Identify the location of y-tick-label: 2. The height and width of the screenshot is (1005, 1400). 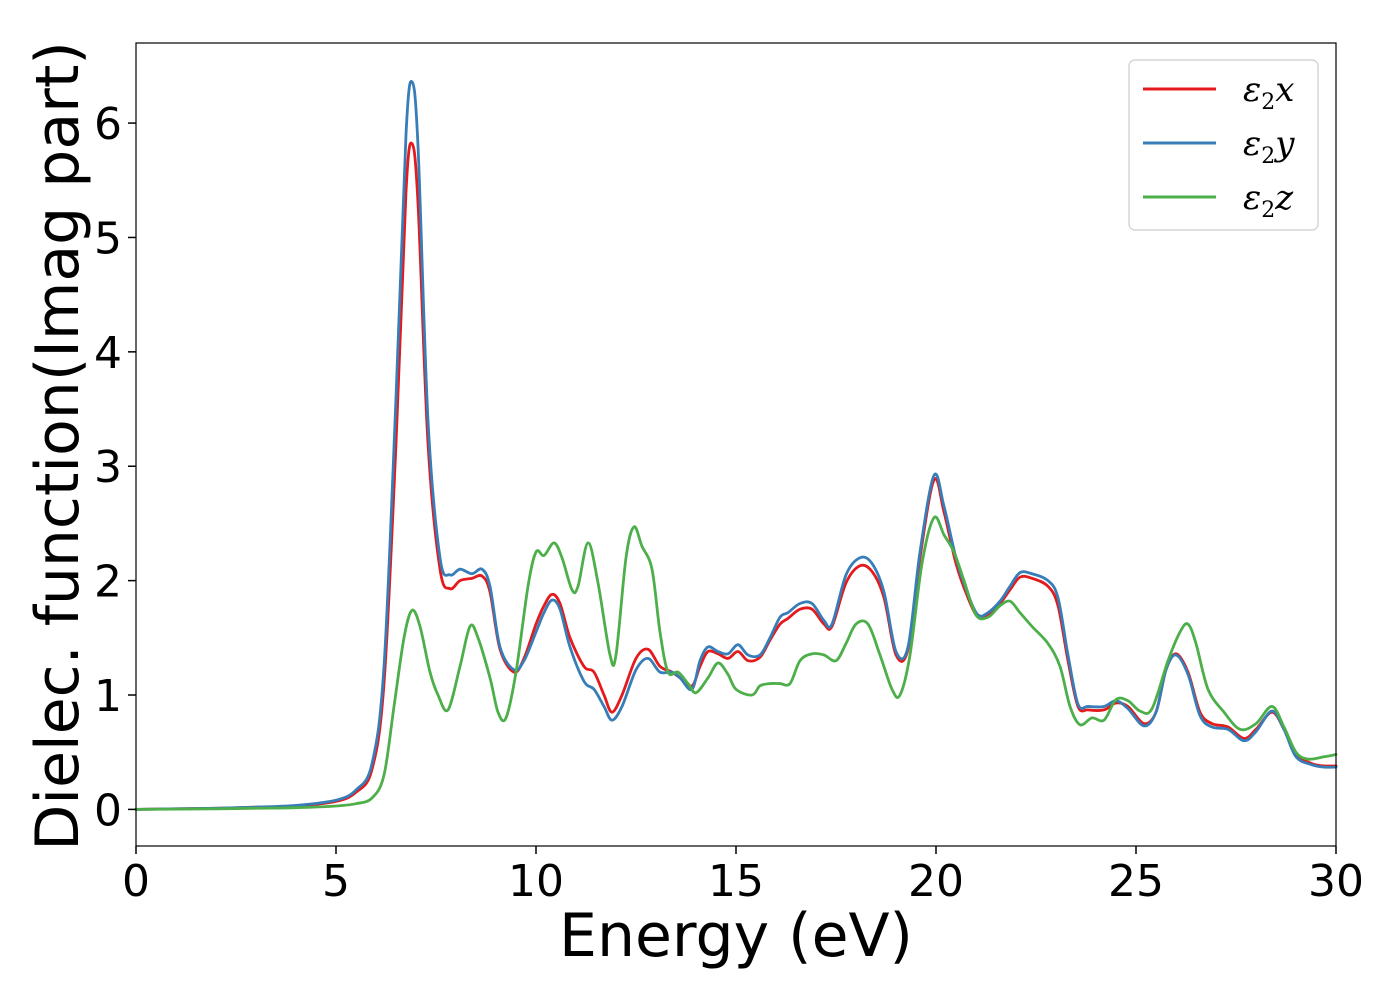
(108, 582).